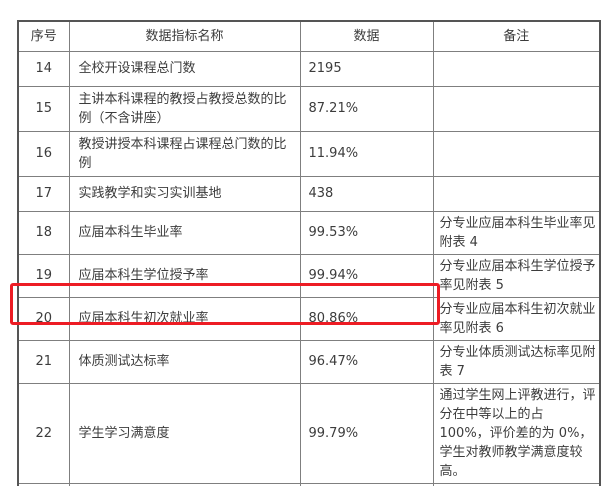  I want to click on table-row-highlighted: 20 应届本科生初次就业率 80.86% 分专业应届本科生初次就业率见附表 6, so click(309, 318).